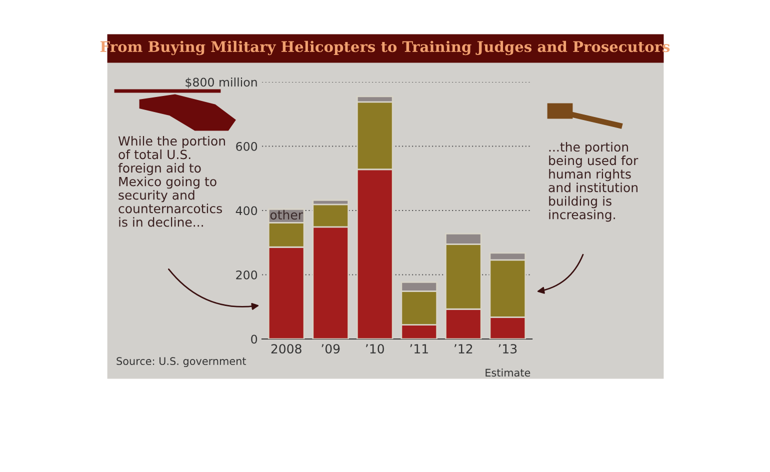 This screenshot has width=770, height=472. What do you see at coordinates (507, 349) in the screenshot?
I see `x-tick-label: ’13` at bounding box center [507, 349].